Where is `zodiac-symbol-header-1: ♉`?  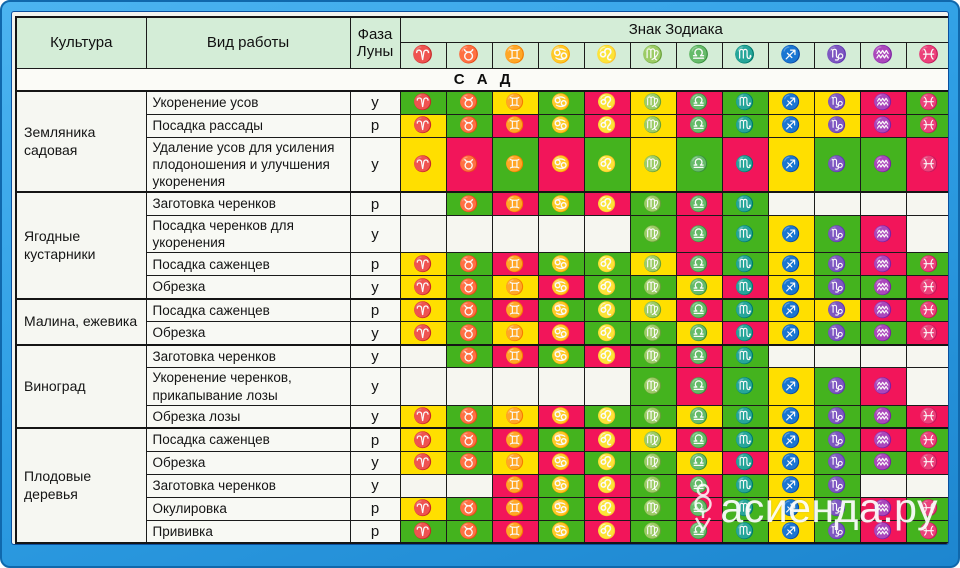
zodiac-symbol-header-1: ♉ is located at coordinates (469, 55).